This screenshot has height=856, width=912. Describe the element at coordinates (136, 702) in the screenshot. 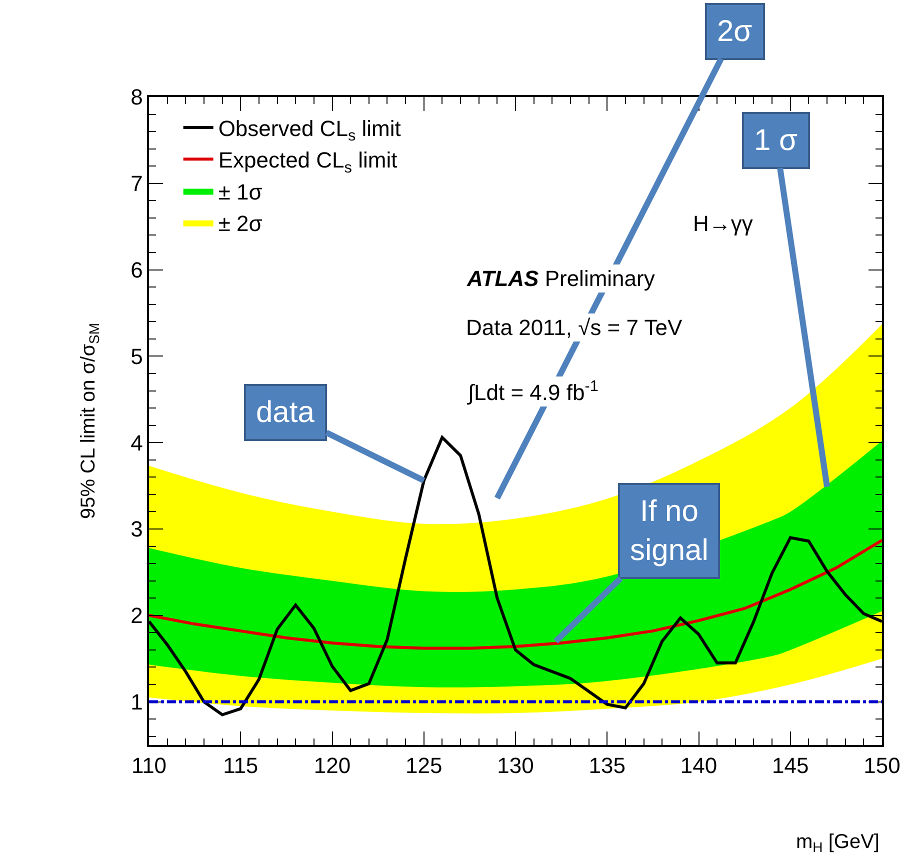

I see `y-tick-label: 1` at that location.